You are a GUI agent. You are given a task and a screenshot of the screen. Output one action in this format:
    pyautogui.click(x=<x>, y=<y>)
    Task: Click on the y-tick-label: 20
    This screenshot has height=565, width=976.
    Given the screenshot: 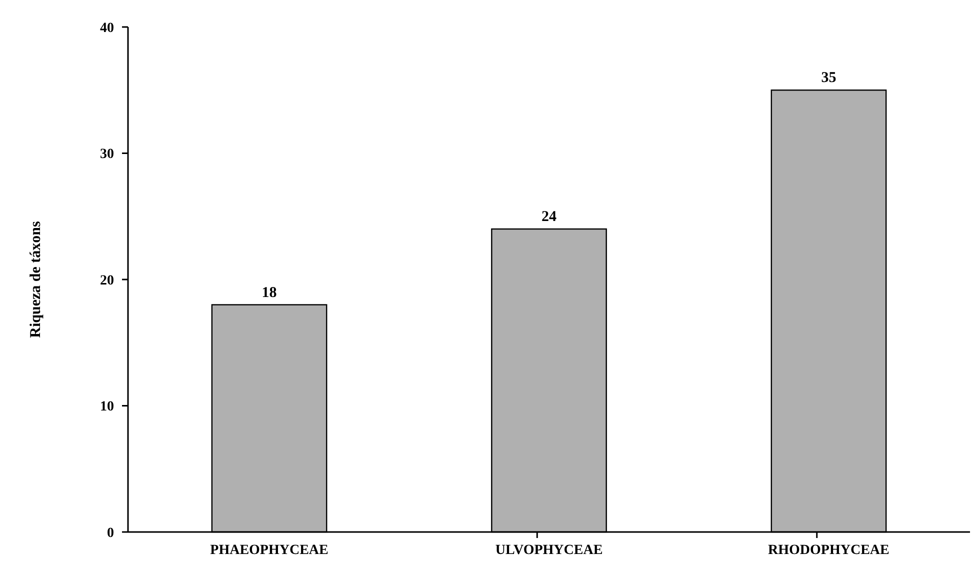 What is the action you would take?
    pyautogui.click(x=107, y=280)
    